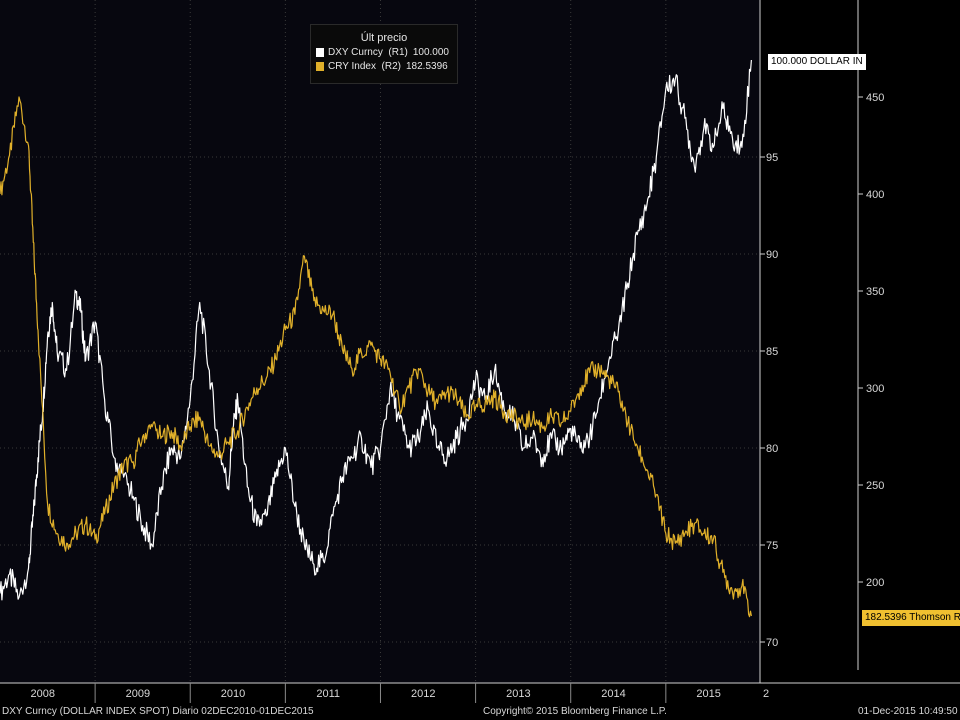 The width and height of the screenshot is (960, 720). I want to click on y-left-tick-label: 80, so click(772, 449).